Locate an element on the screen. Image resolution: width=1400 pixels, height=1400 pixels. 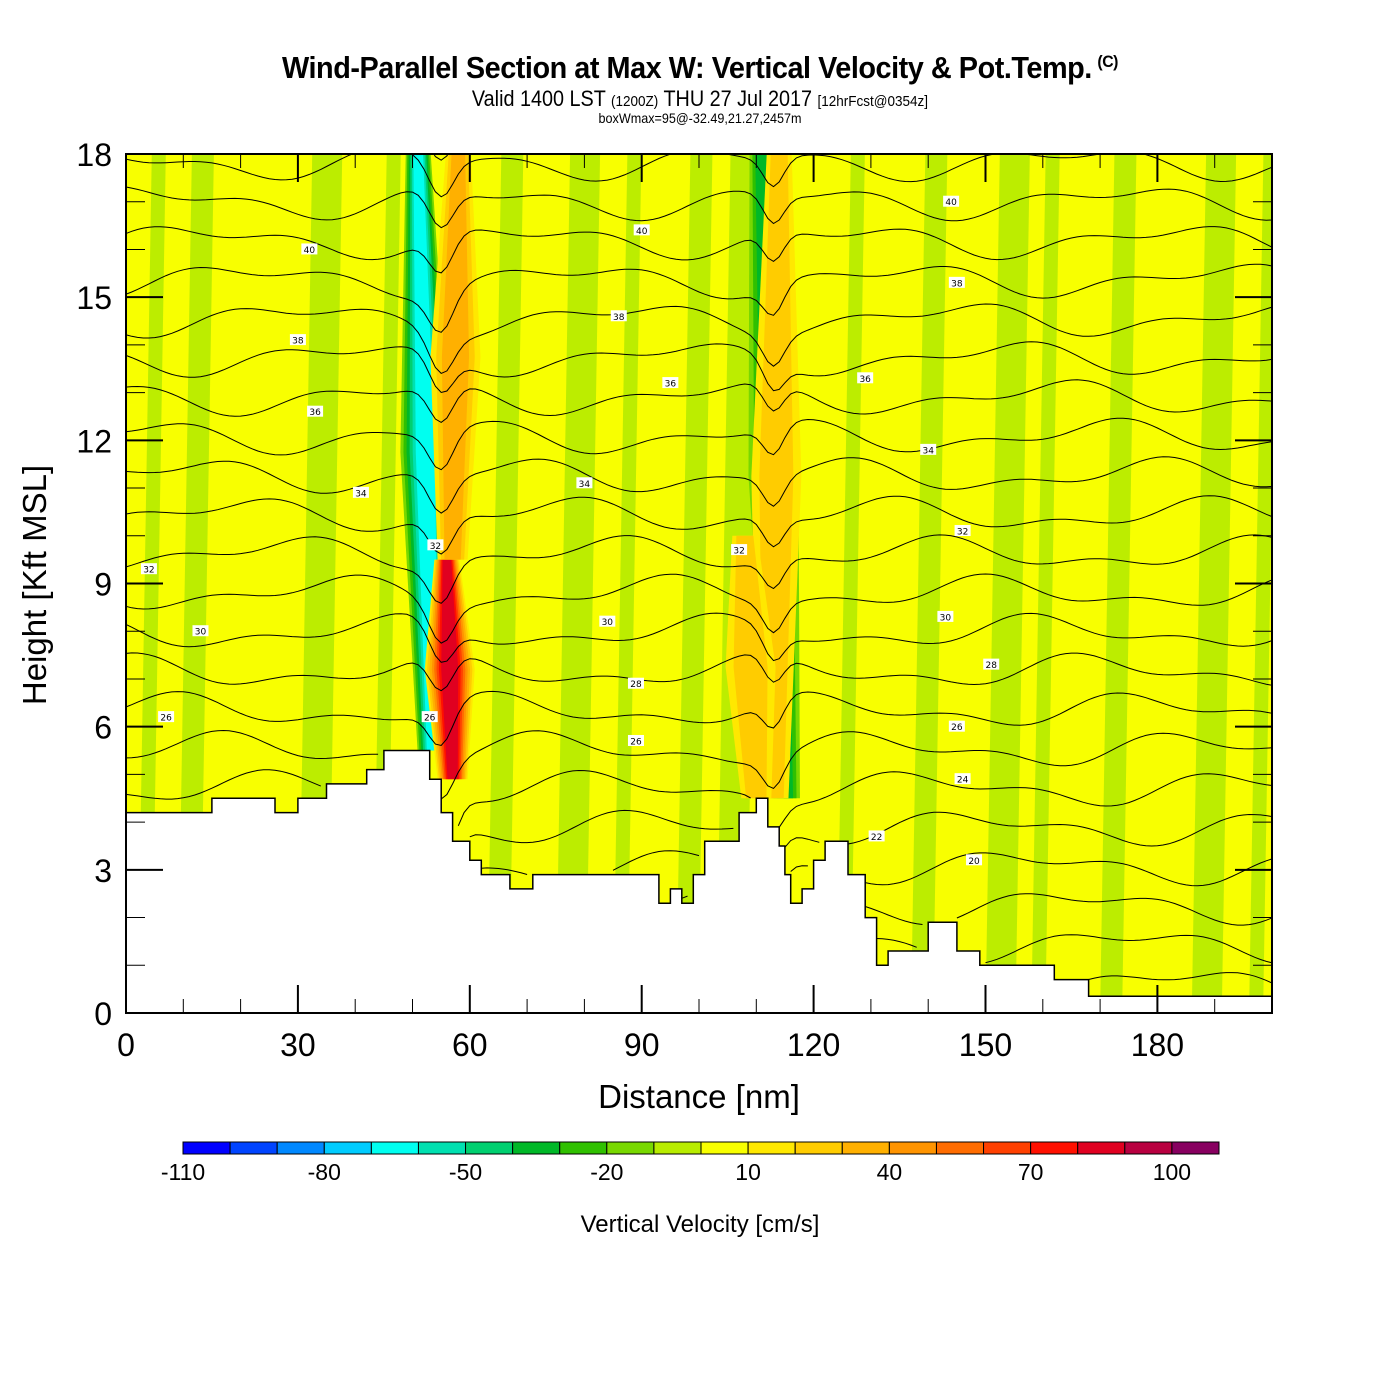
contour-label-text: 24 is located at coordinates (963, 781).